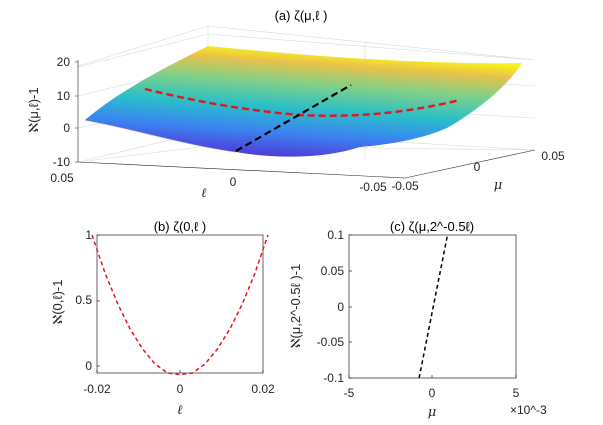 The image size is (603, 425). Describe the element at coordinates (204, 193) in the screenshot. I see `x-axis-label-ell: ℓ` at that location.